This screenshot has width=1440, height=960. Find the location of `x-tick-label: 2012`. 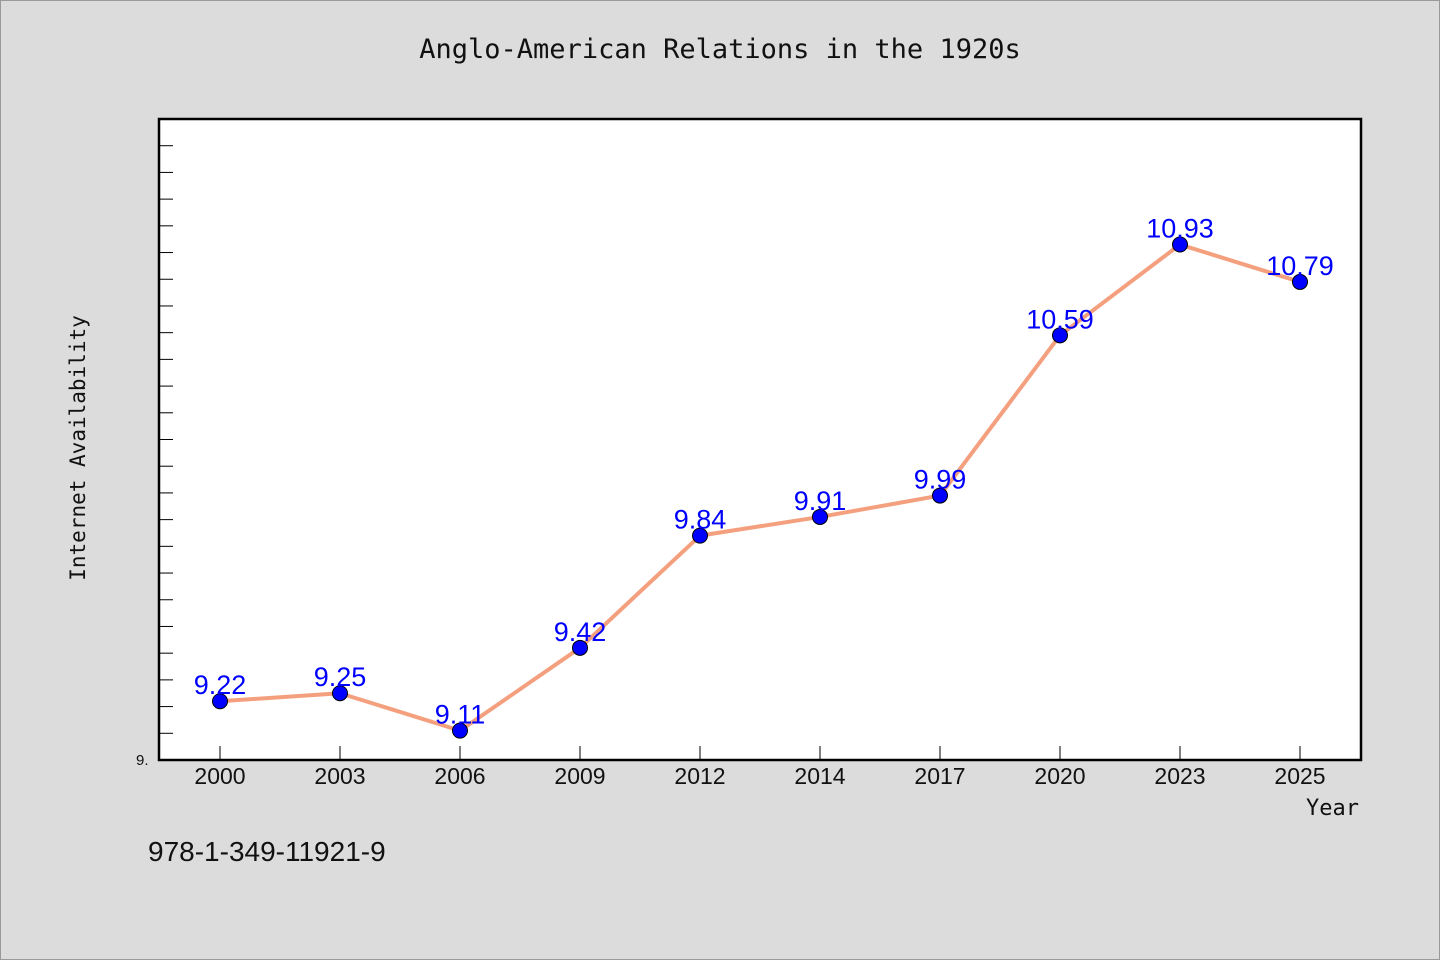

x-tick-label: 2012 is located at coordinates (699, 776).